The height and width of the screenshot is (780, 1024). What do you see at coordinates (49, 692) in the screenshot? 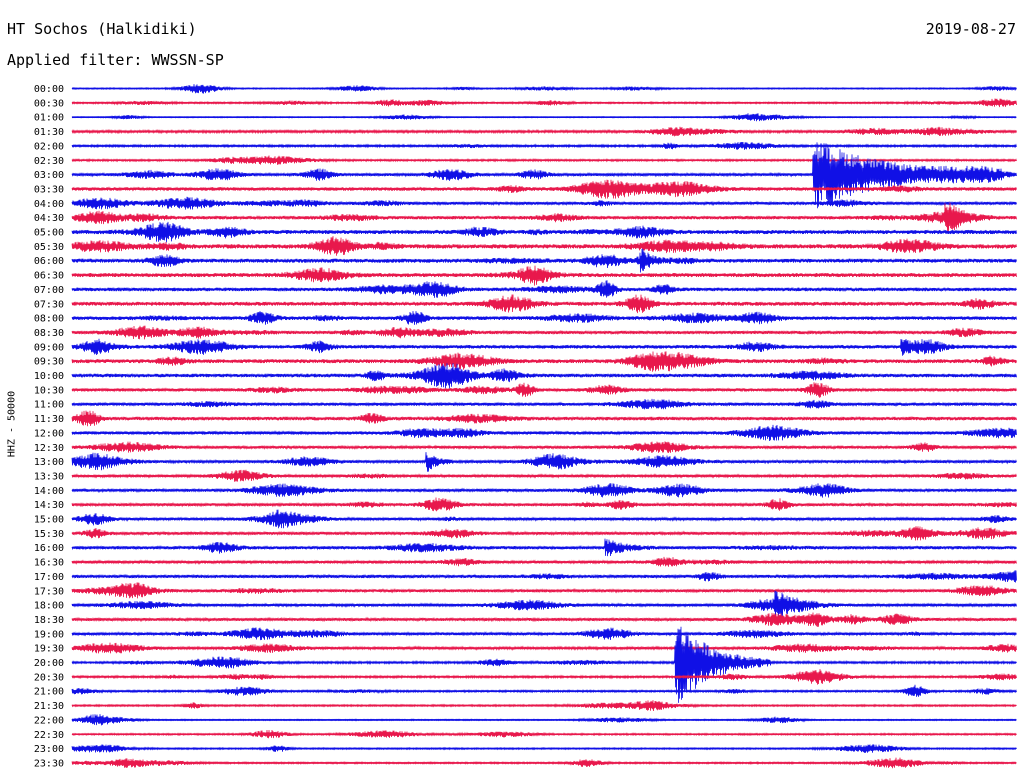
I see `row-label: 21:00` at bounding box center [49, 692].